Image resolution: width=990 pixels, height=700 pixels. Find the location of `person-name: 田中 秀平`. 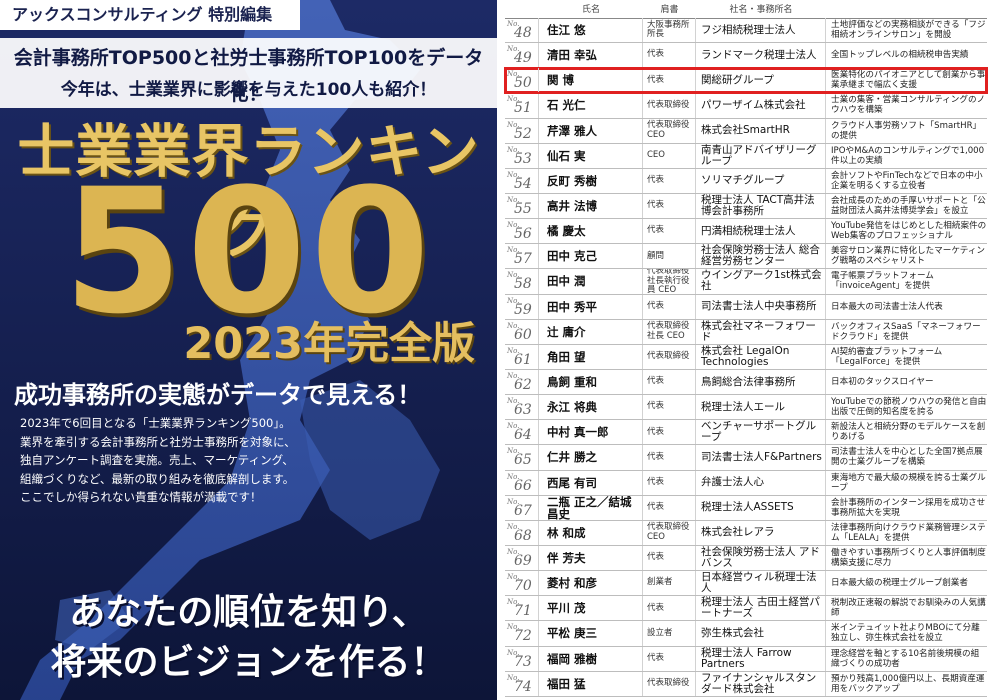

person-name: 田中 秀平 is located at coordinates (591, 306).